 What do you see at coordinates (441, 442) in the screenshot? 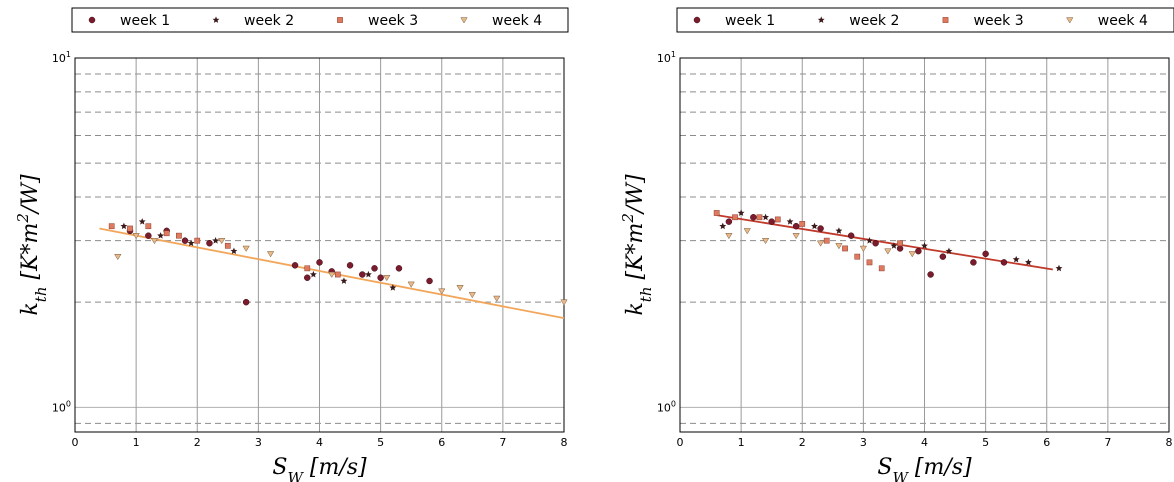
I see `x-tick-label: 6` at bounding box center [441, 442].